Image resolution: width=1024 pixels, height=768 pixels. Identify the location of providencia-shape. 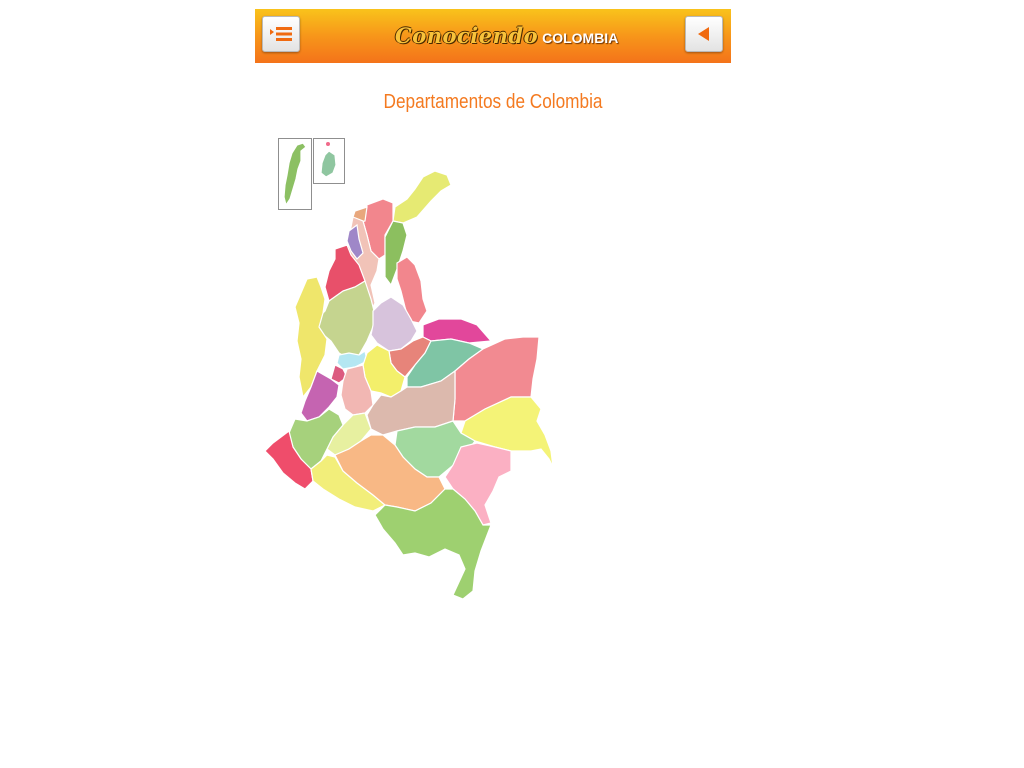
(328, 160).